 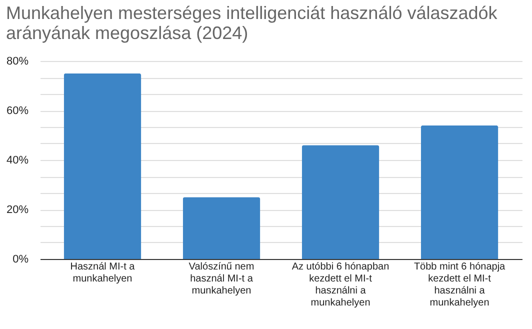 What do you see at coordinates (17, 111) in the screenshot?
I see `y-tick-label: 60%` at bounding box center [17, 111].